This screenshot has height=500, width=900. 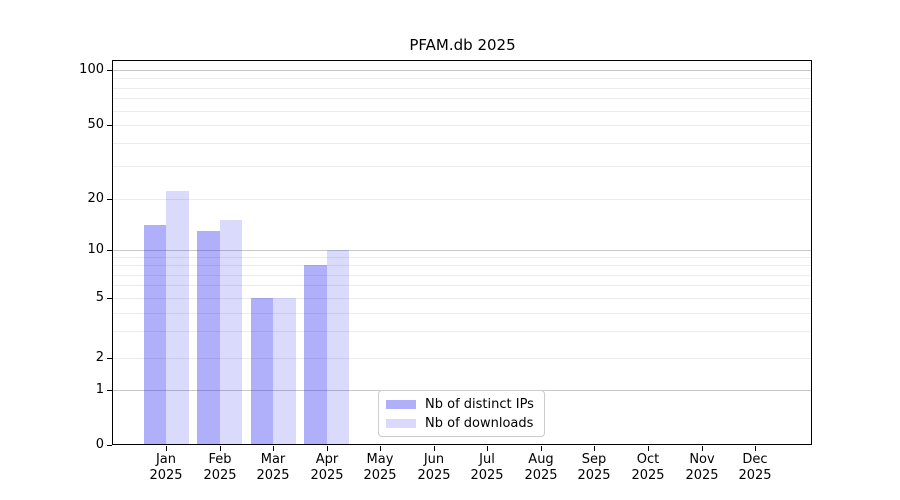 What do you see at coordinates (95, 198) in the screenshot?
I see `y-tick-label-20: 20` at bounding box center [95, 198].